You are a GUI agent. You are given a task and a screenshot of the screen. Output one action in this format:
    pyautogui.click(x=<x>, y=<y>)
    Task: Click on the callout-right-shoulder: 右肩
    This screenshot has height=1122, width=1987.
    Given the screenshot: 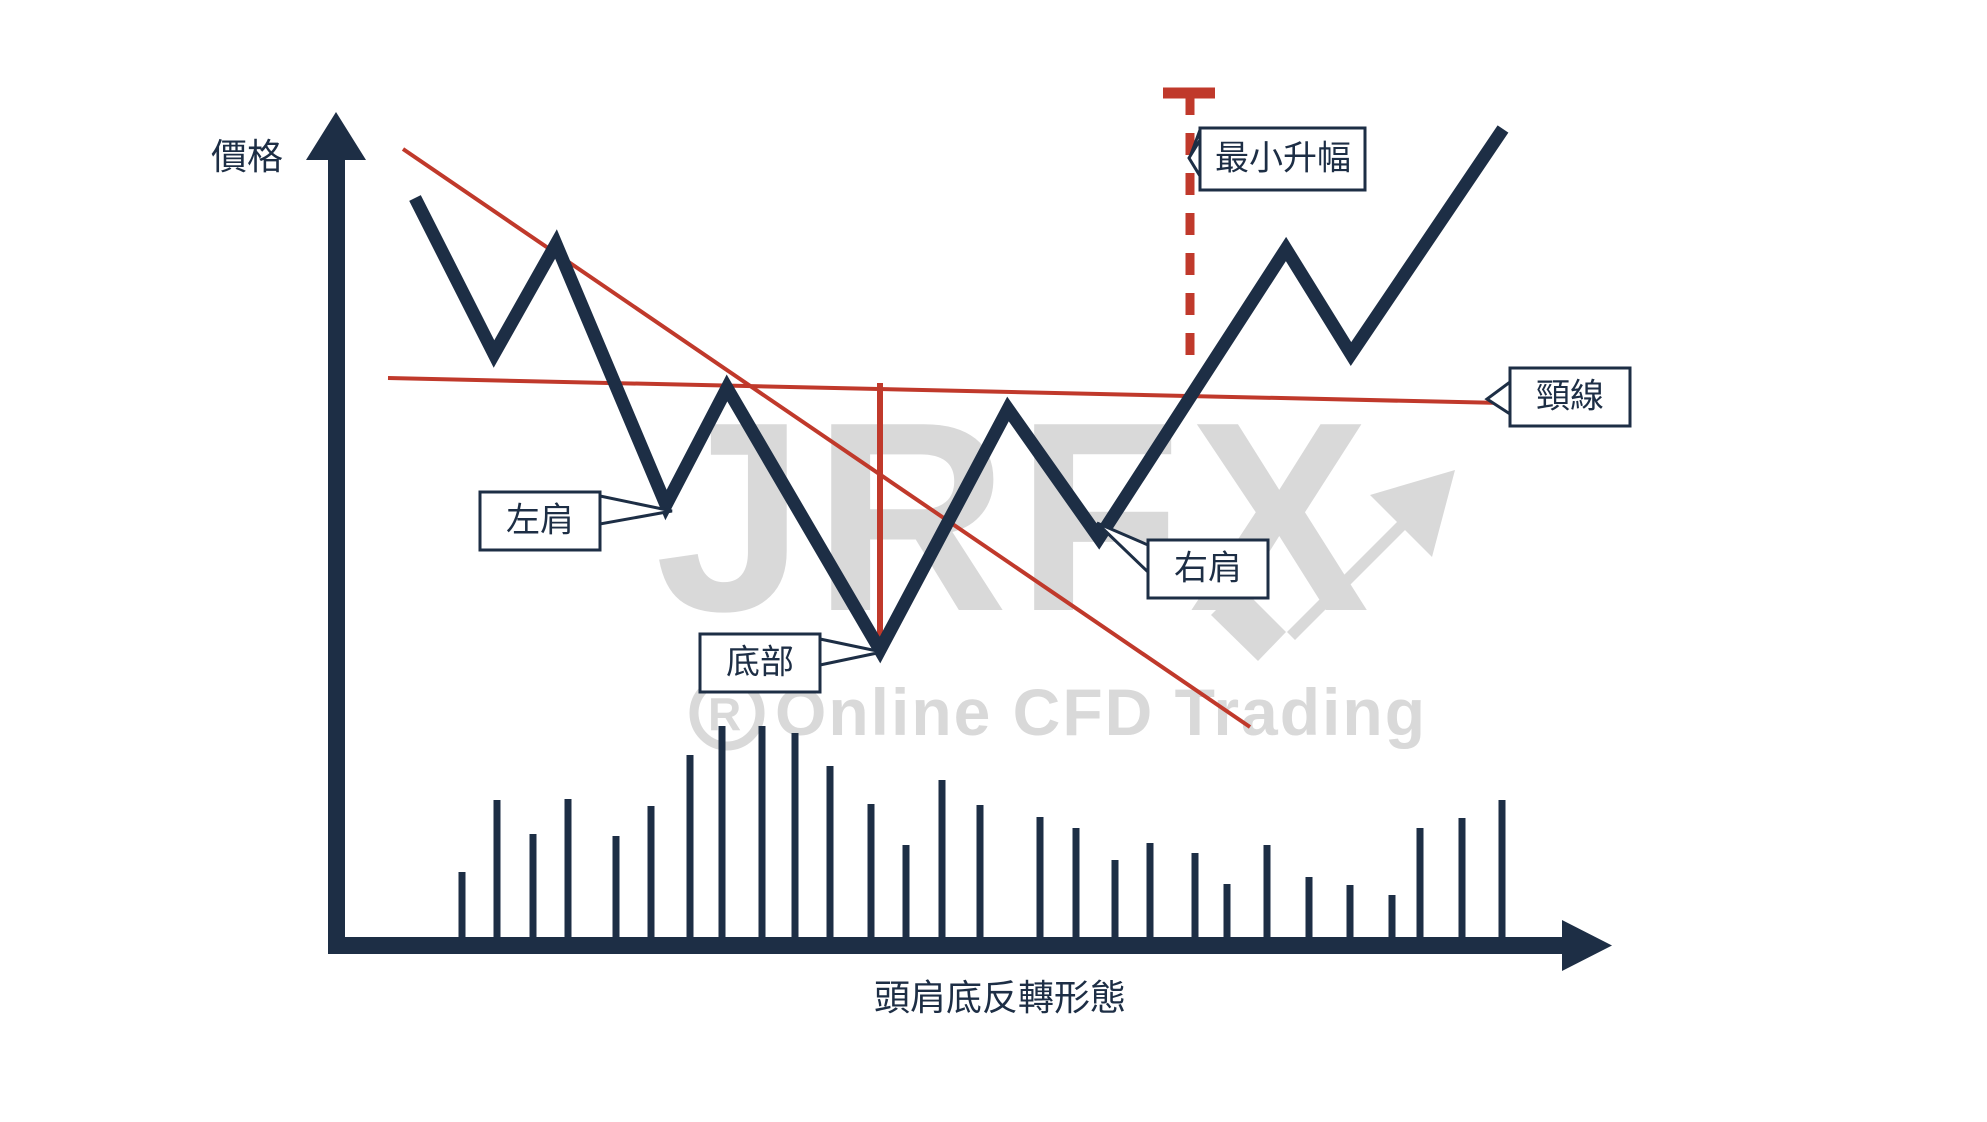 What is the action you would take?
    pyautogui.click(x=1182, y=560)
    